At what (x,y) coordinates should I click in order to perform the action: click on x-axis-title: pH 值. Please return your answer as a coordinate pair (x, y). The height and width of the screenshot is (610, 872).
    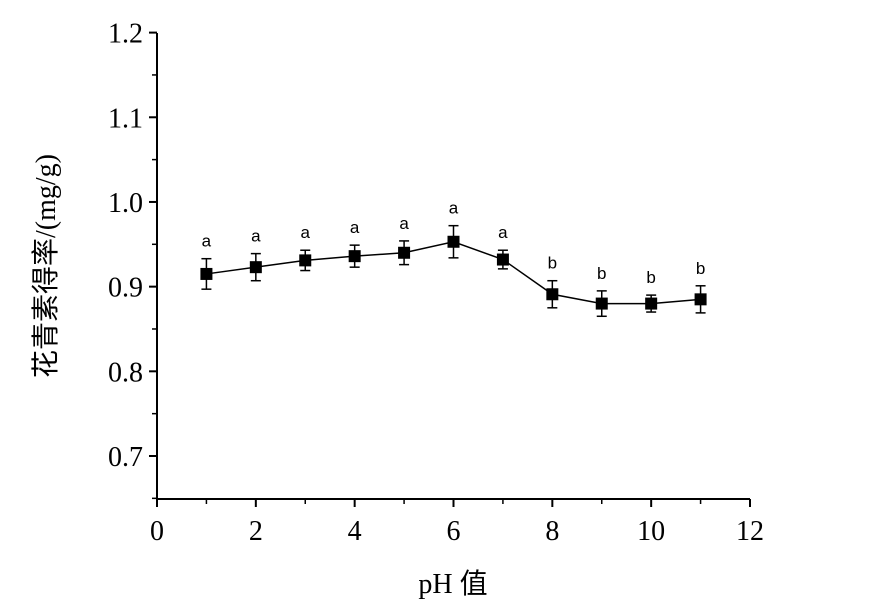
    Looking at the image, I should click on (452, 584).